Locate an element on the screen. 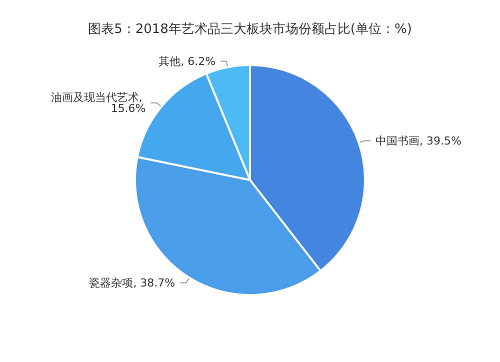 This screenshot has height=362, width=500. slice-label: 中国书画, 39.5% is located at coordinates (418, 141).